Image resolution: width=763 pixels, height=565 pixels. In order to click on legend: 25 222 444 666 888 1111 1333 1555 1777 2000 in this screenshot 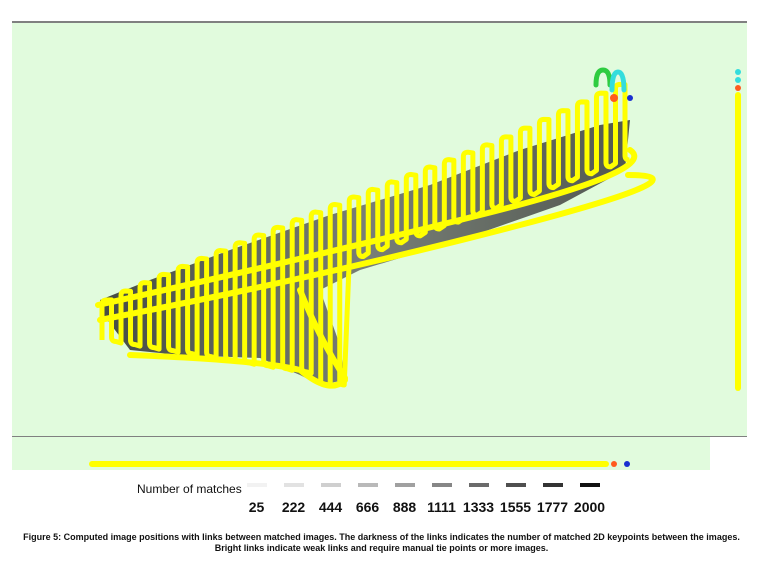, I will do `click(423, 498)`.